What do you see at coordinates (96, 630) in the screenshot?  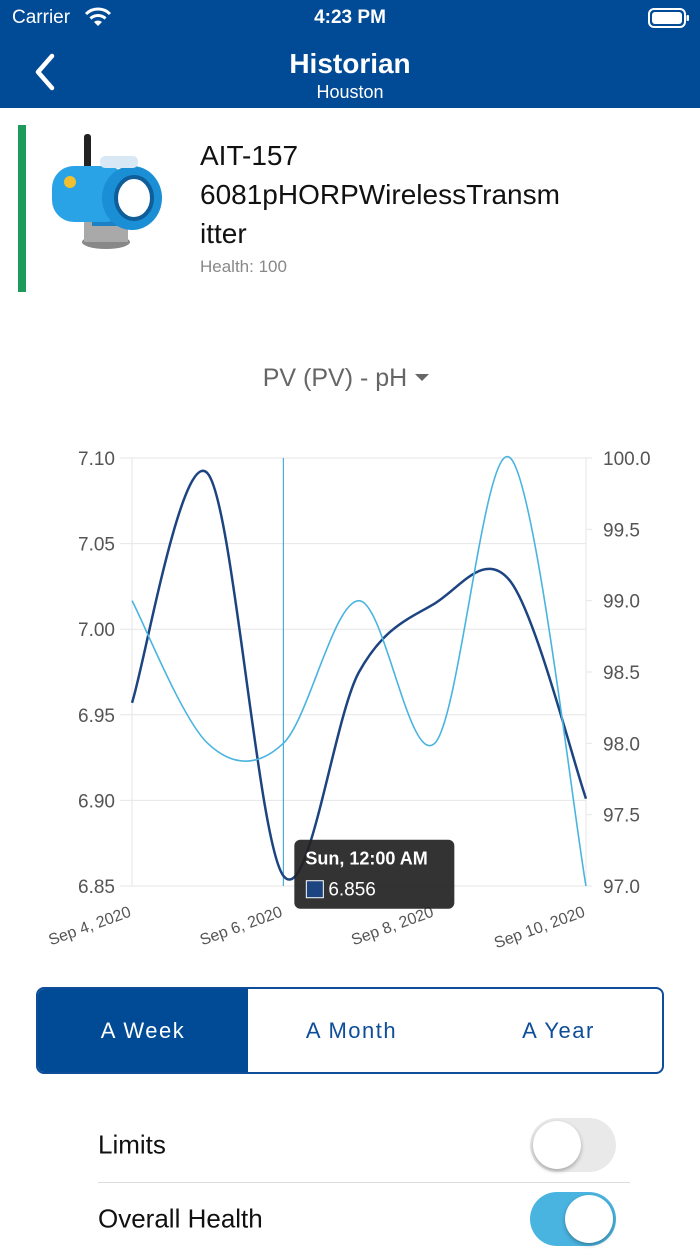 I see `y-tick-label: 7.00` at bounding box center [96, 630].